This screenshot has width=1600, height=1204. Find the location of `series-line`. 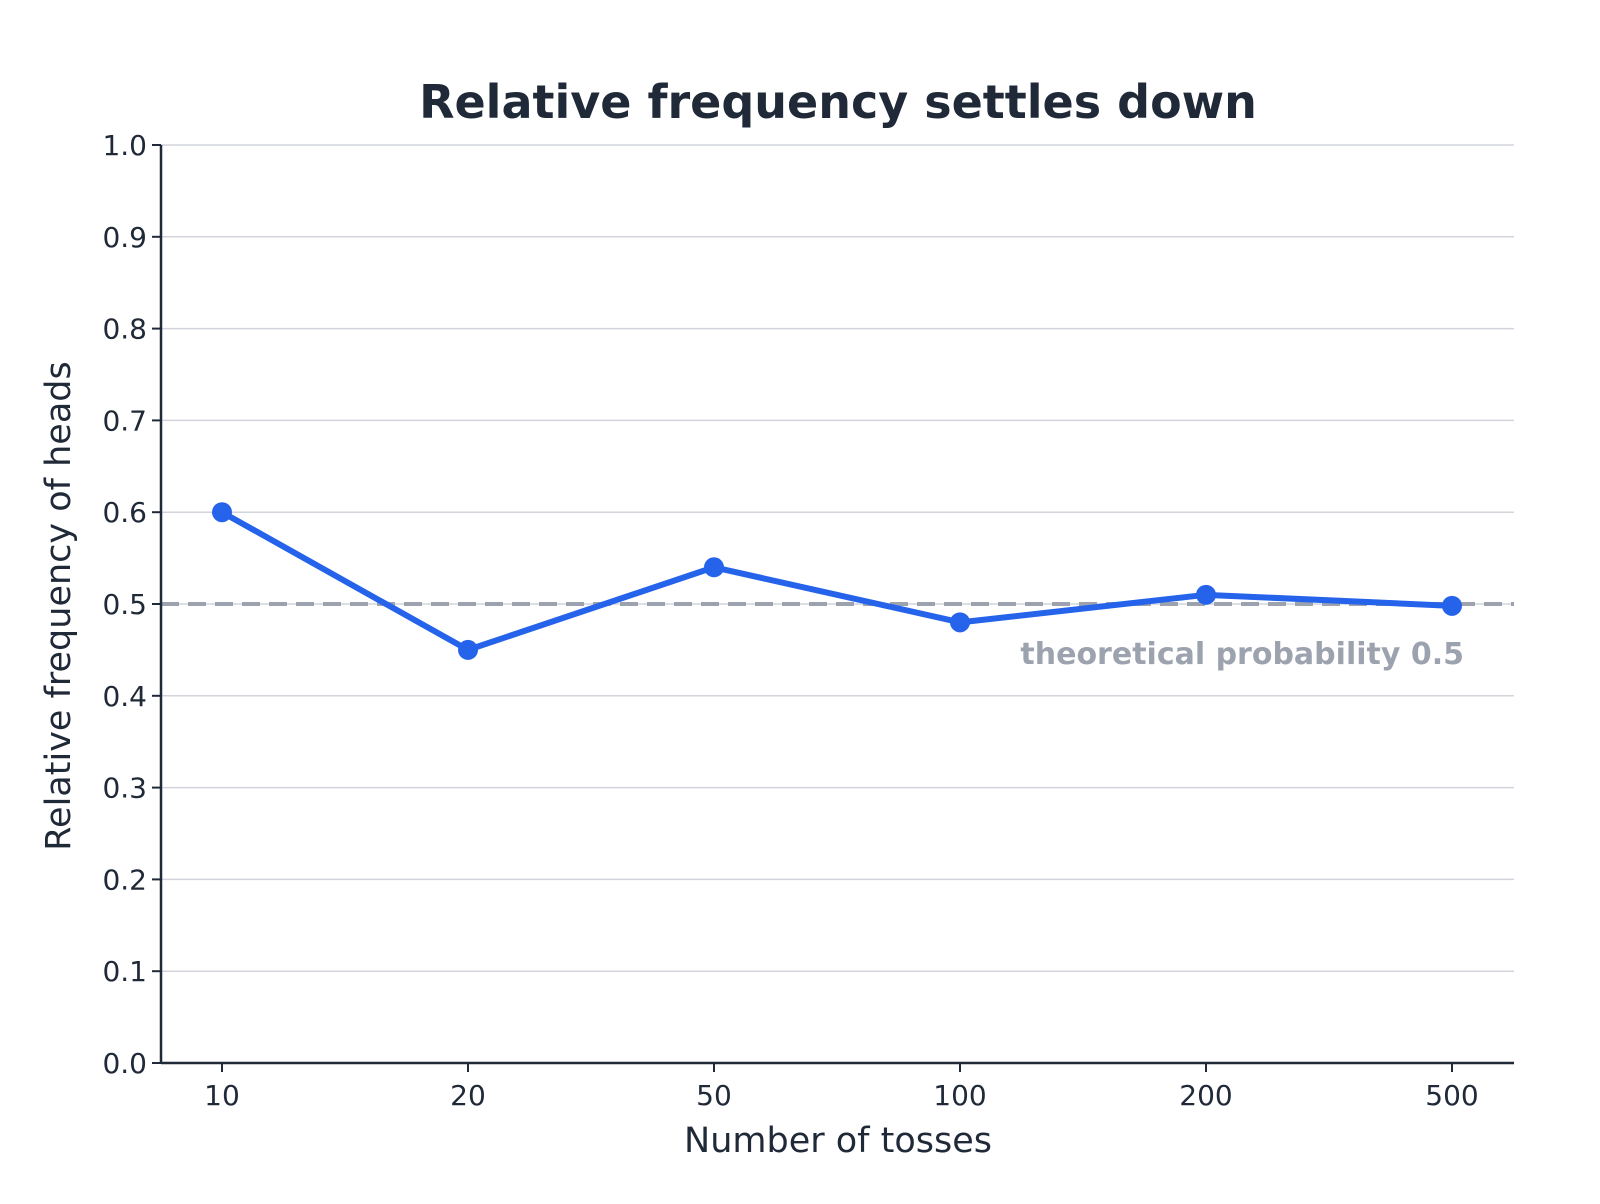

series-line is located at coordinates (837, 581).